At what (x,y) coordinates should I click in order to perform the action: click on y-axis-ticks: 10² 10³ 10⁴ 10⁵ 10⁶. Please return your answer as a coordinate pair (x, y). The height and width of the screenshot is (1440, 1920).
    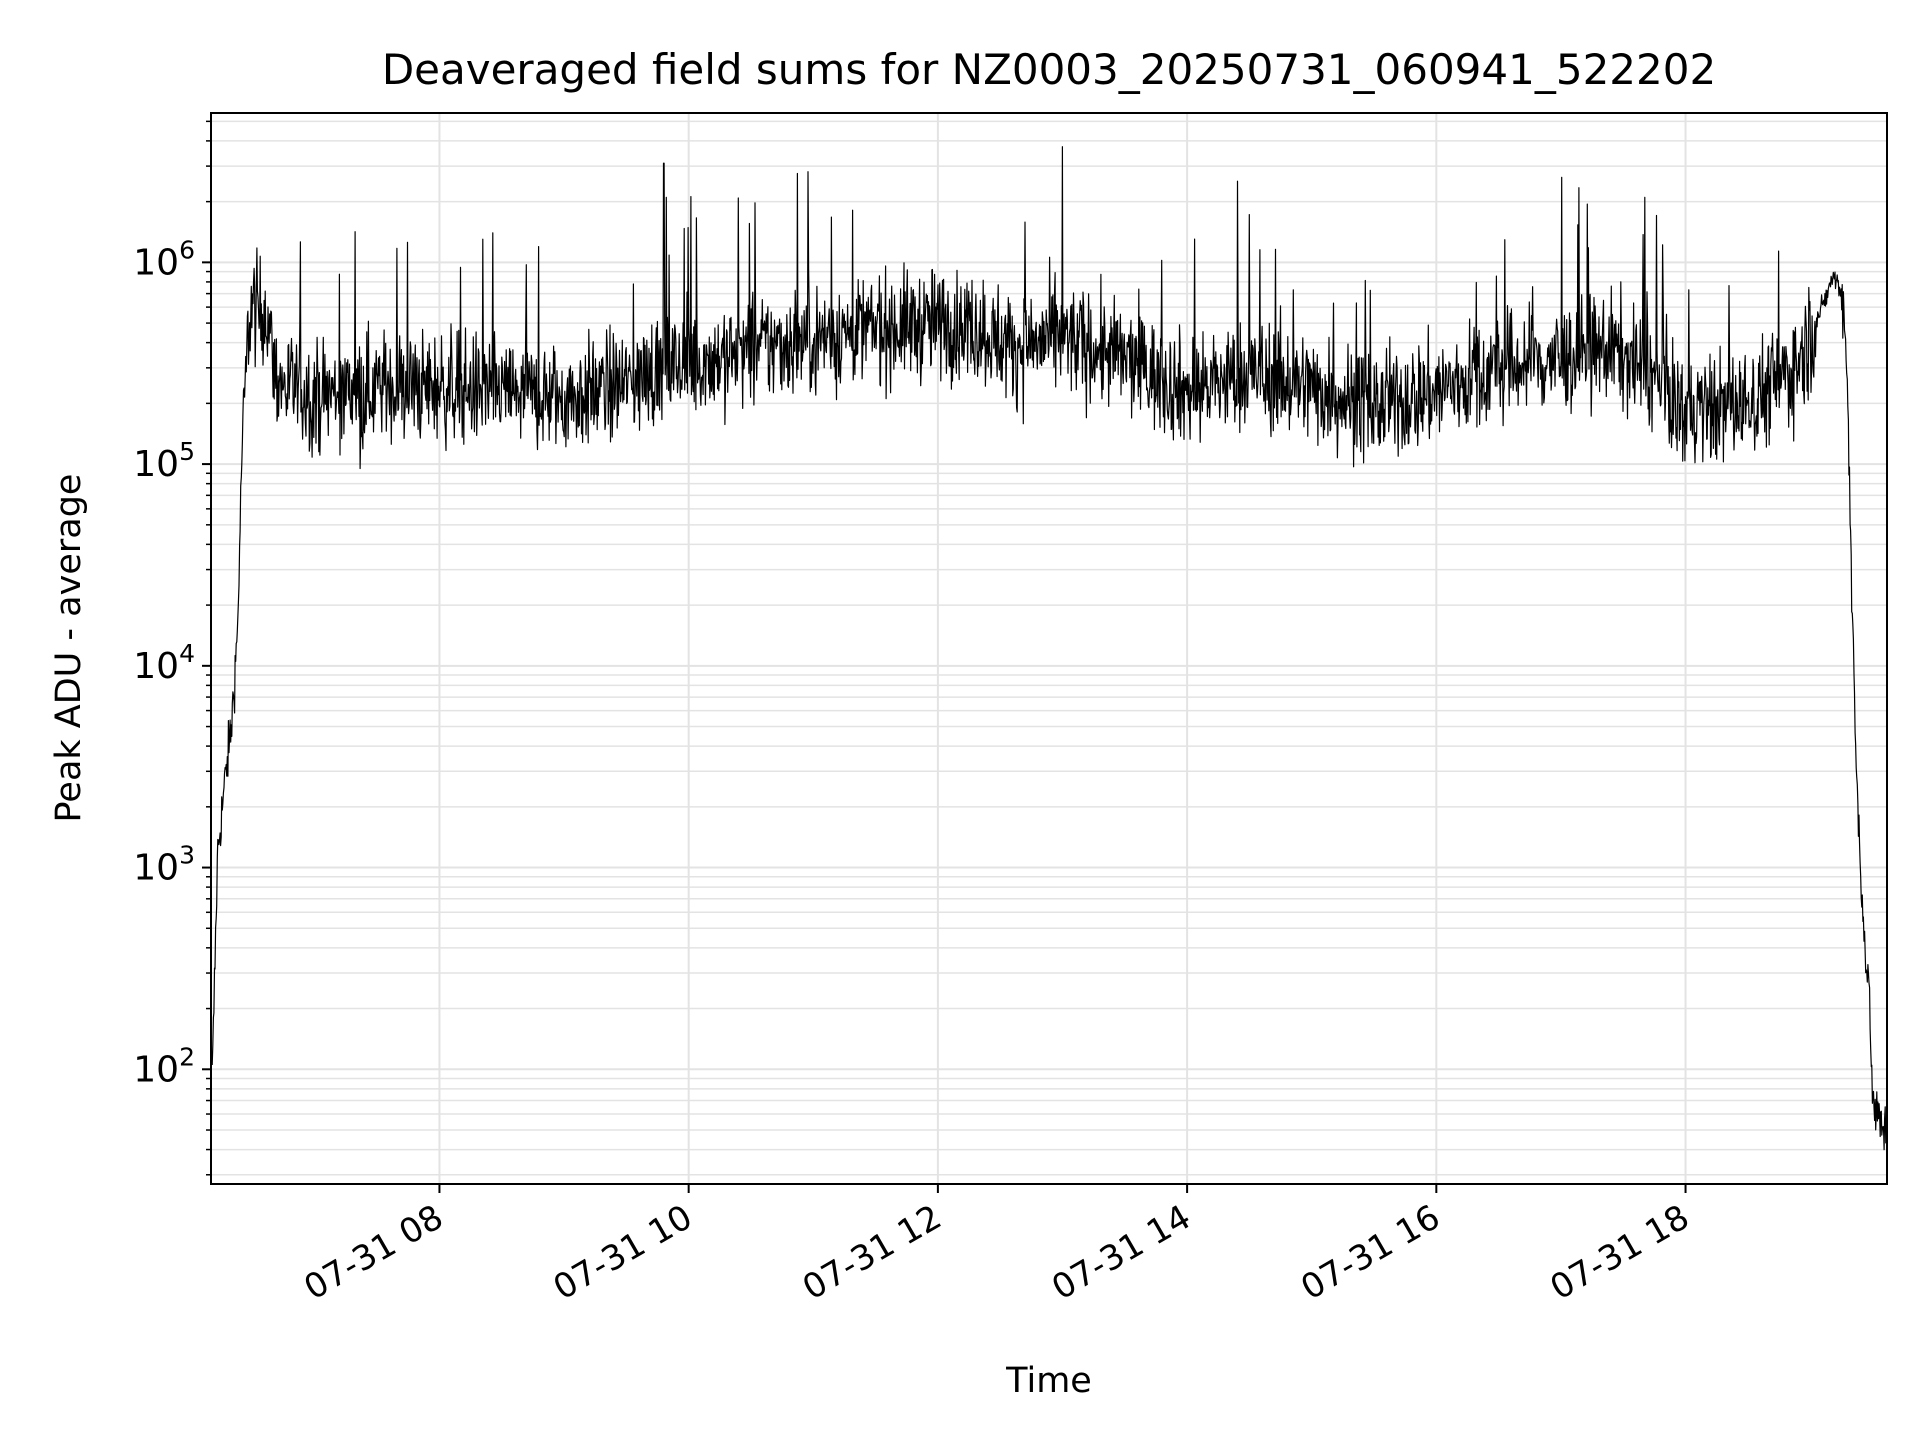
    Looking at the image, I should click on (172, 648).